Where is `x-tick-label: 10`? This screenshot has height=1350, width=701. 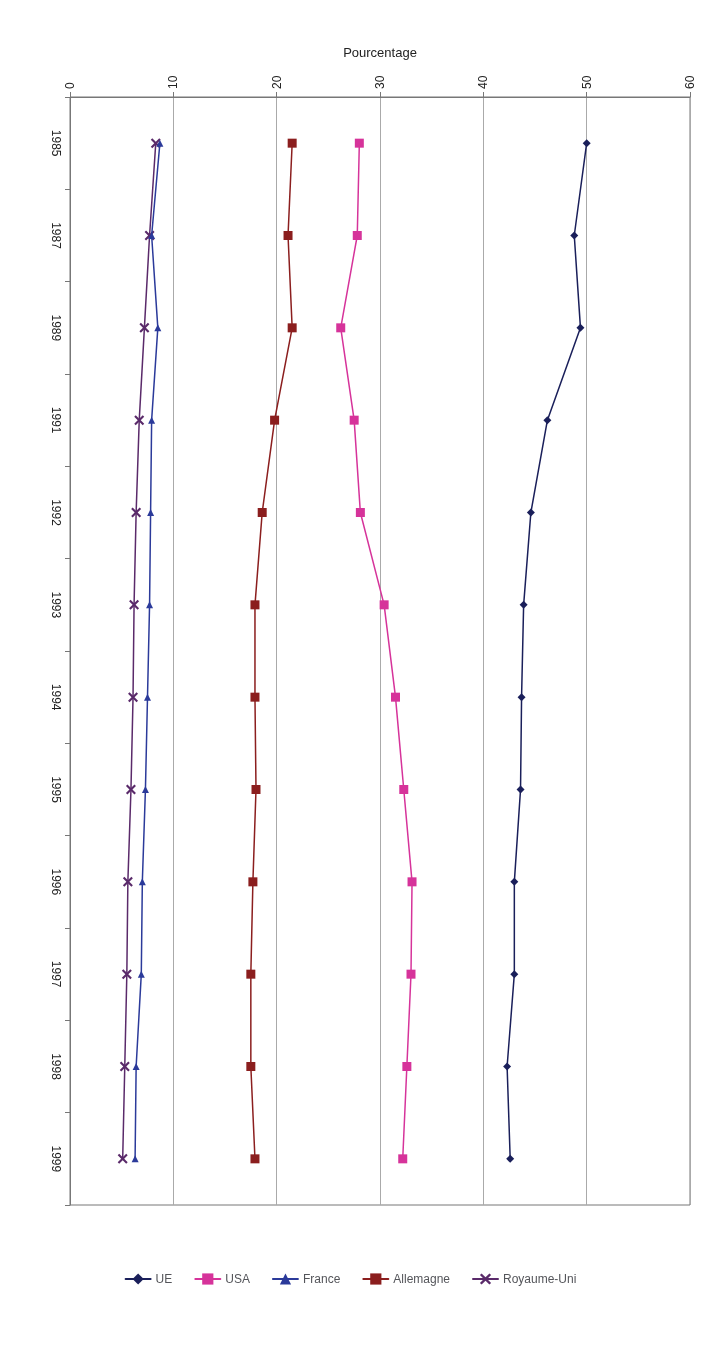
x-tick-label: 10 is located at coordinates (173, 82).